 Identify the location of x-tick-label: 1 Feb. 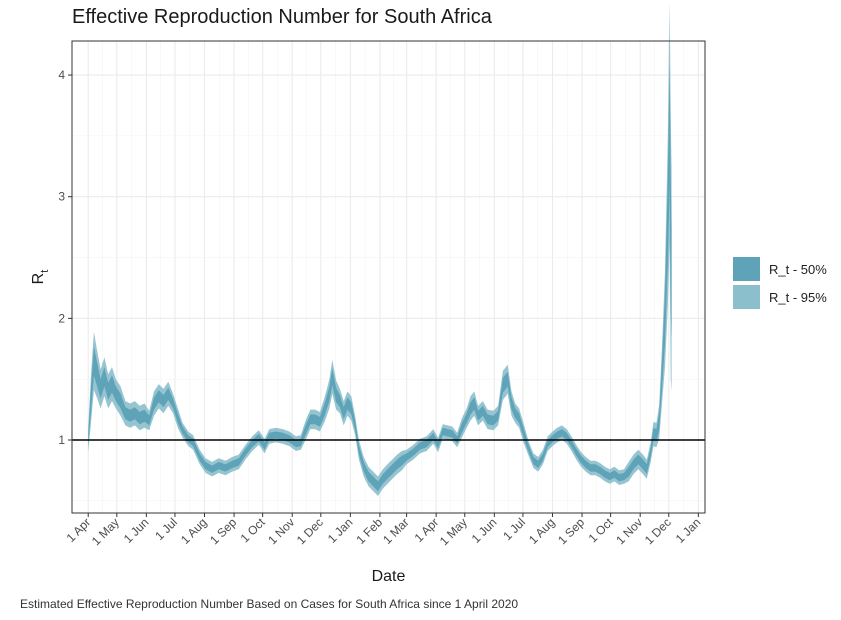
(369, 531).